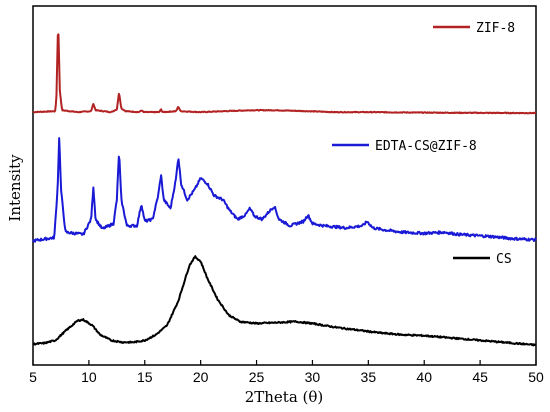  I want to click on legend-cs: CS, so click(482, 259).